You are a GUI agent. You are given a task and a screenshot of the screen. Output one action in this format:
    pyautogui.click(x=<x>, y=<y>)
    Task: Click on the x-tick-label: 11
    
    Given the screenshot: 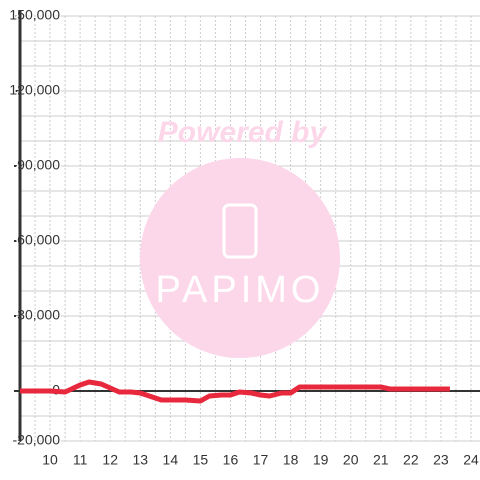 What is the action you would take?
    pyautogui.click(x=80, y=460)
    